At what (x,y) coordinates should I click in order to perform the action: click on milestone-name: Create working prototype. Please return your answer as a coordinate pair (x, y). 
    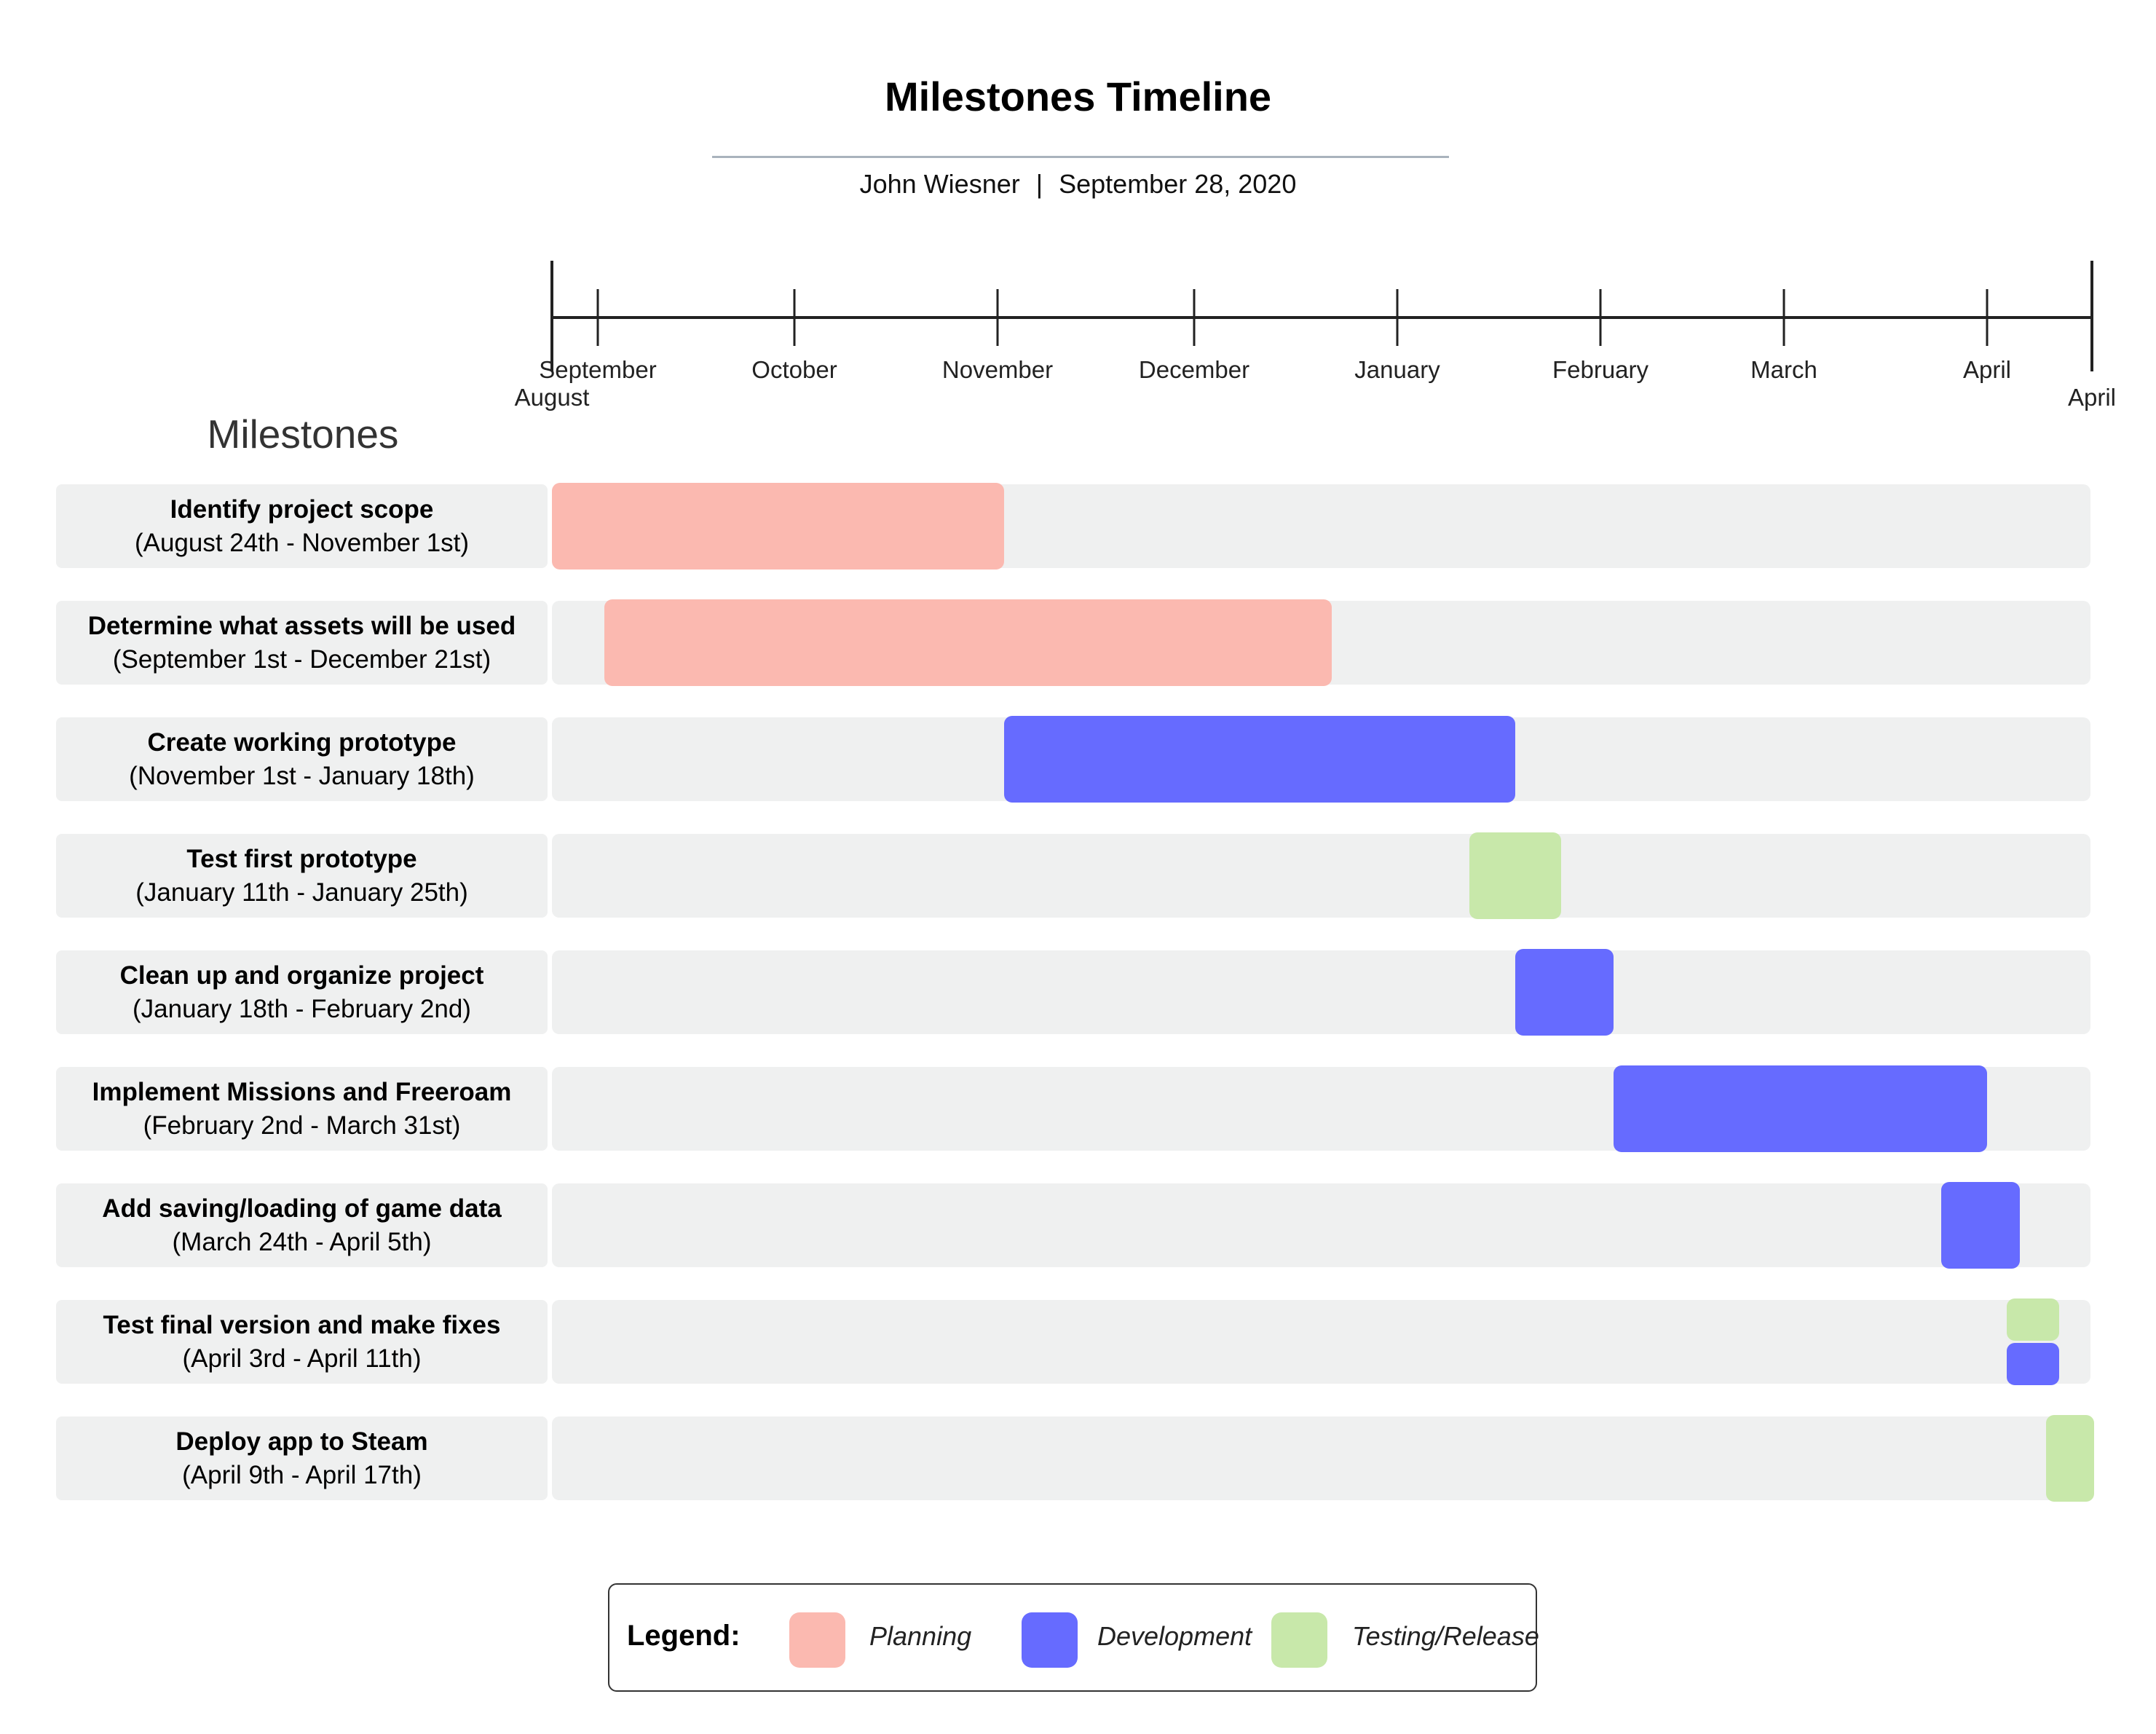
    Looking at the image, I should click on (302, 742).